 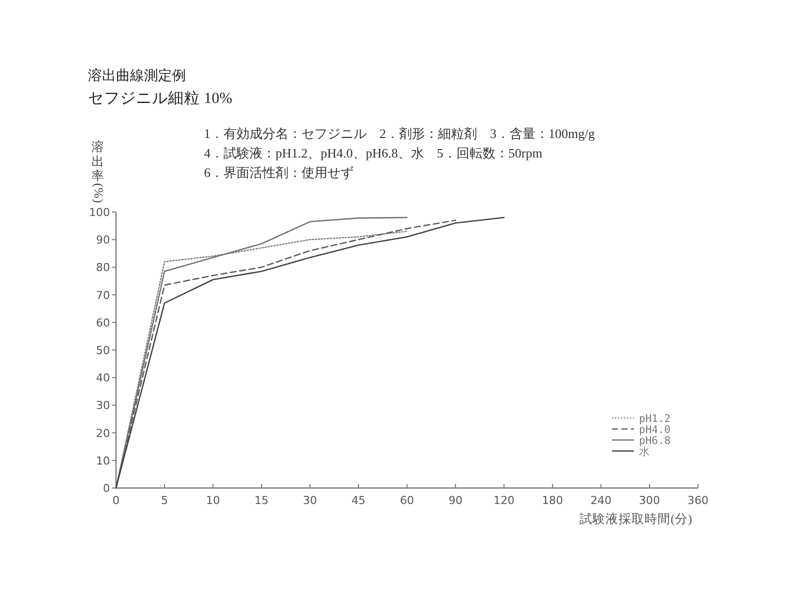 I want to click on y-tick-label: 70, so click(x=103, y=295).